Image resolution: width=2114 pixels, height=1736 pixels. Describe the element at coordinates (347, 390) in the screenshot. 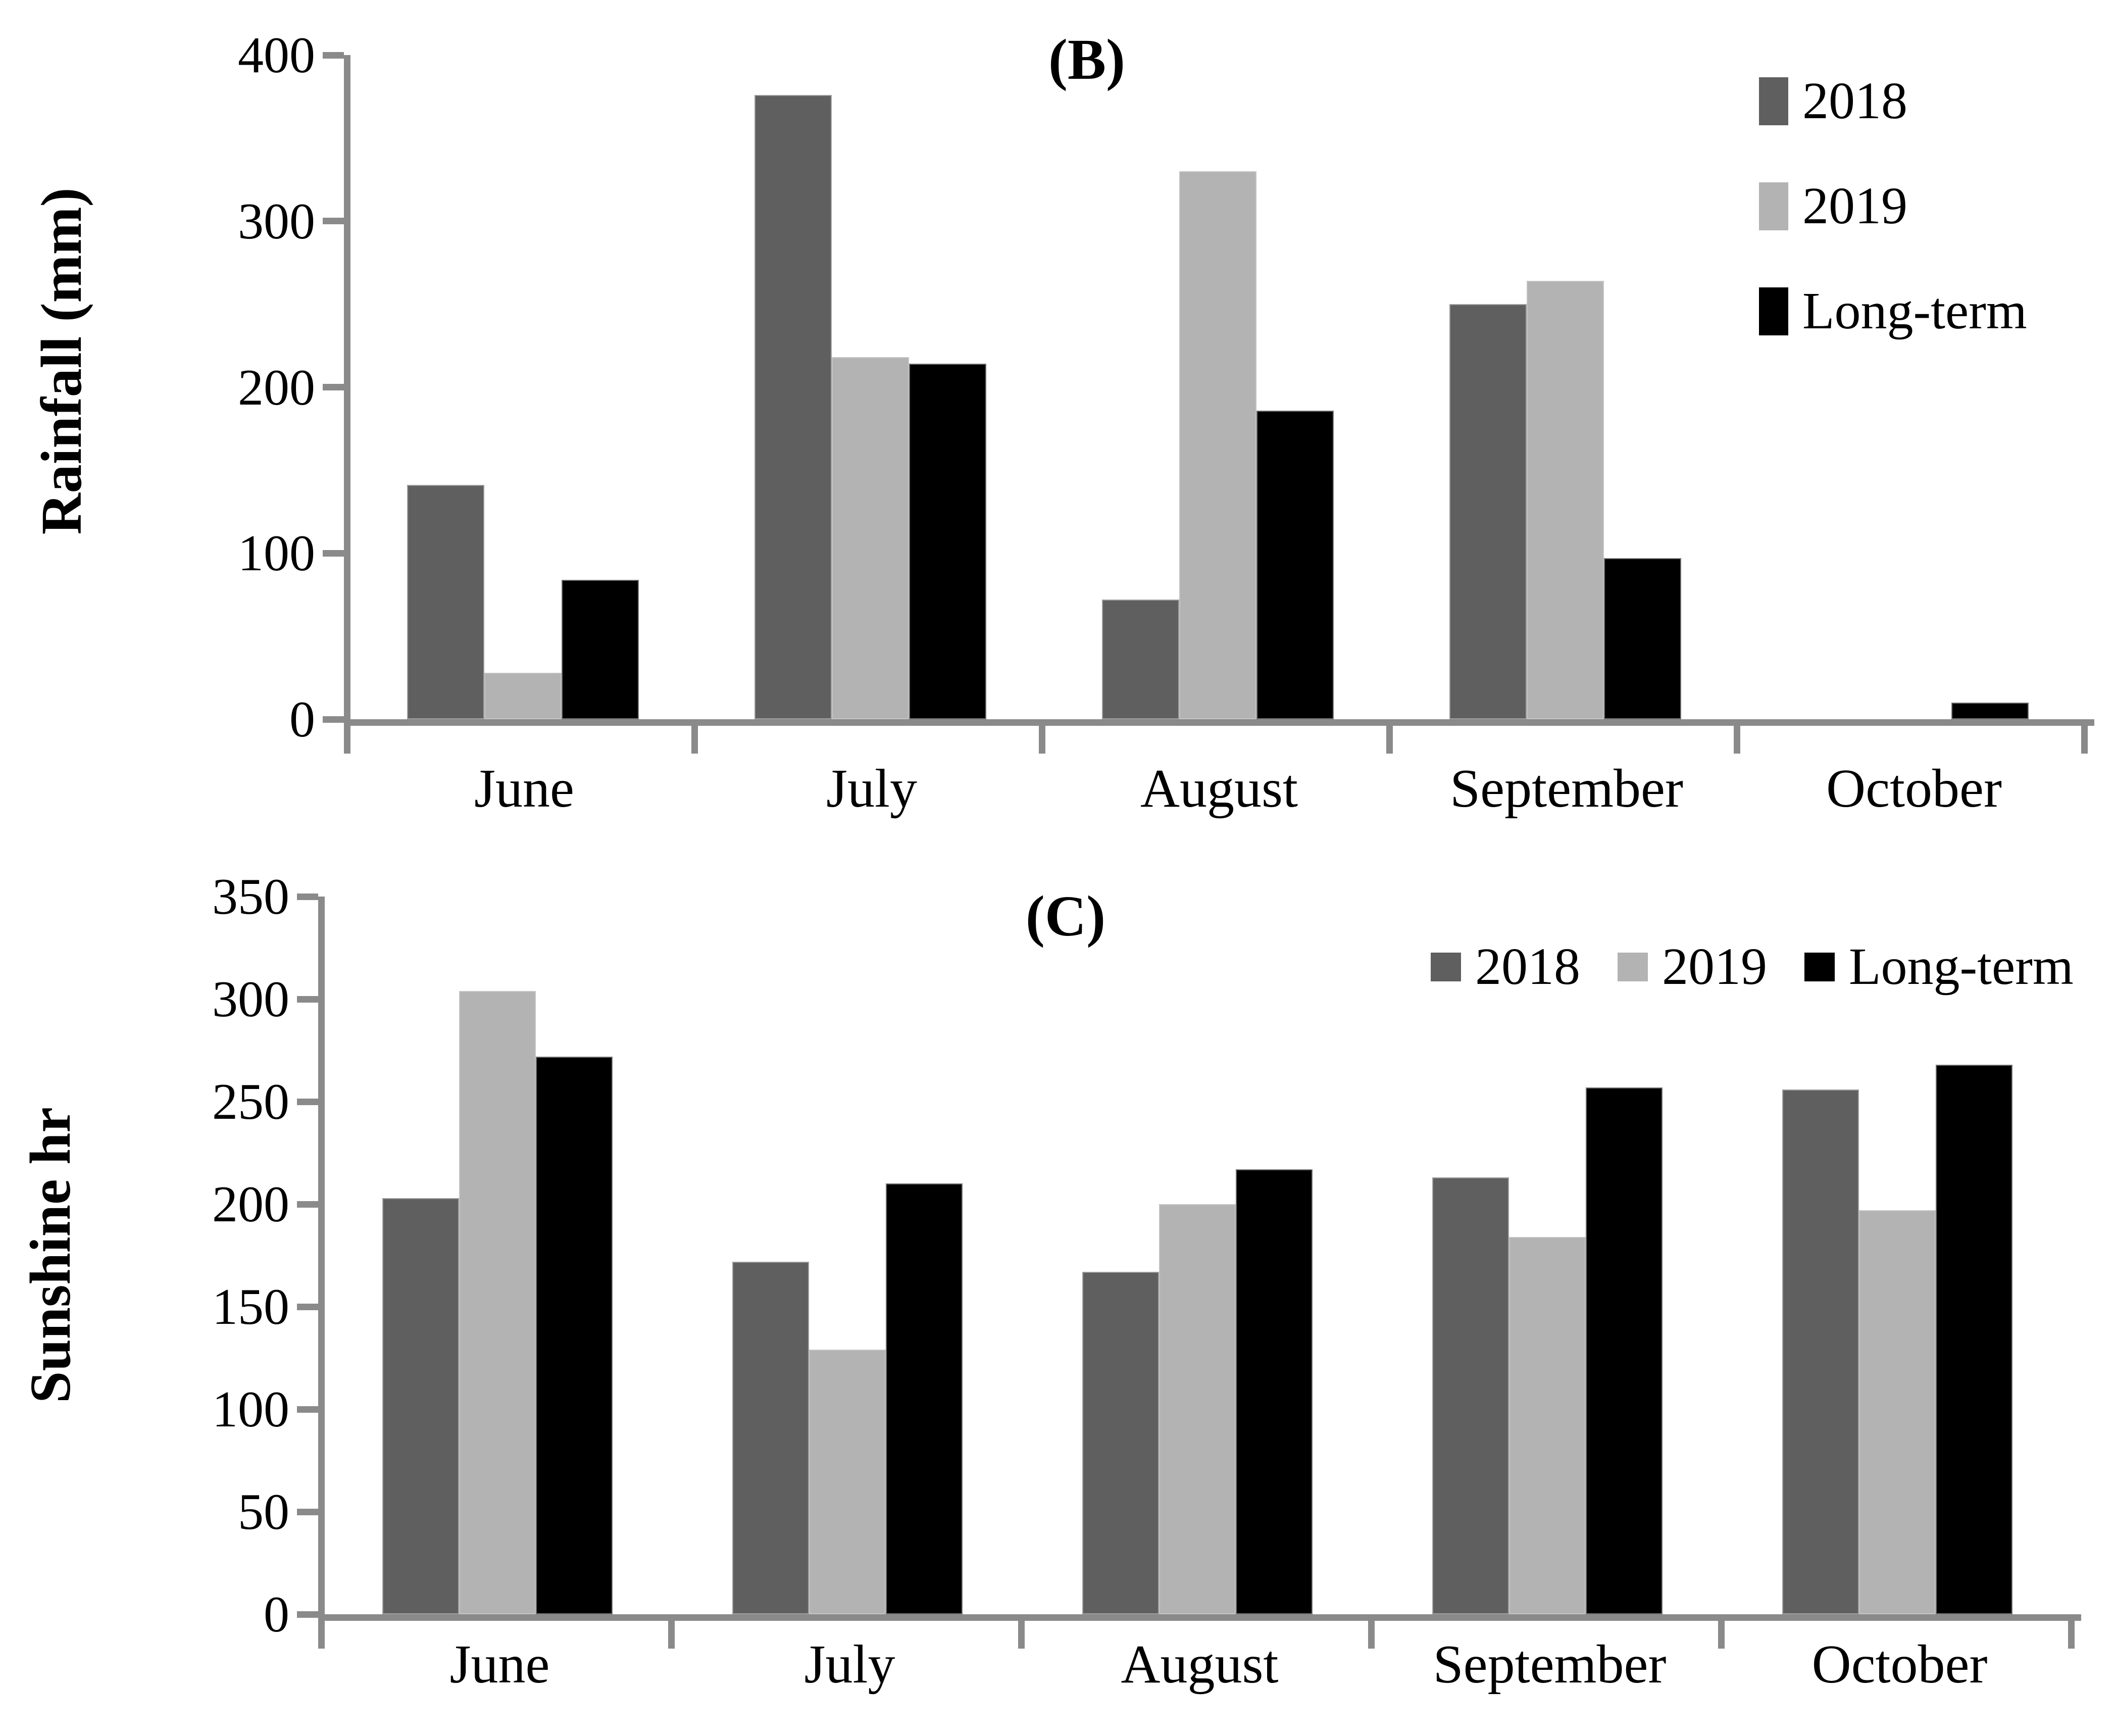

I see `y-axis-line` at that location.